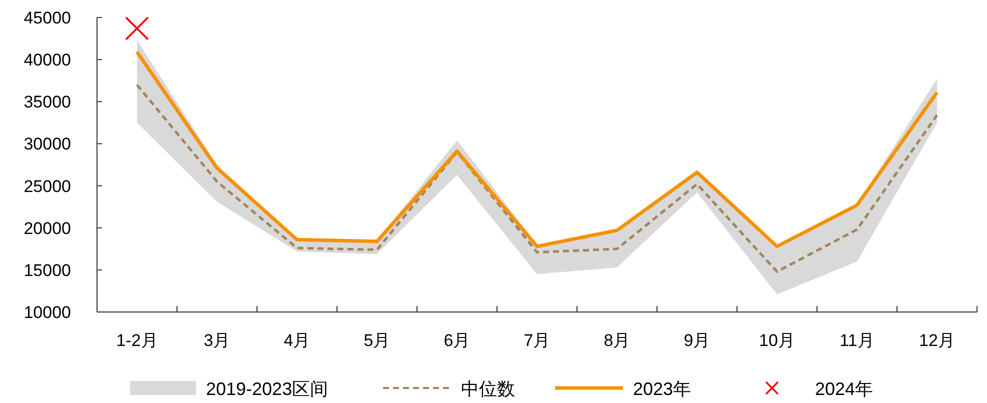 The height and width of the screenshot is (403, 987). Describe the element at coordinates (47, 60) in the screenshot. I see `y-tick-label: 40000` at that location.